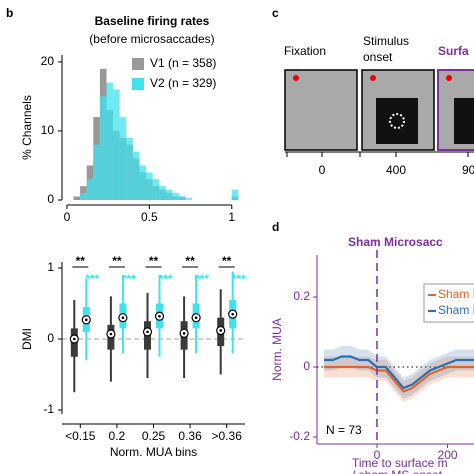 This screenshot has height=474, width=474. What do you see at coordinates (377, 154) in the screenshot?
I see `timeline-ticks` at bounding box center [377, 154].